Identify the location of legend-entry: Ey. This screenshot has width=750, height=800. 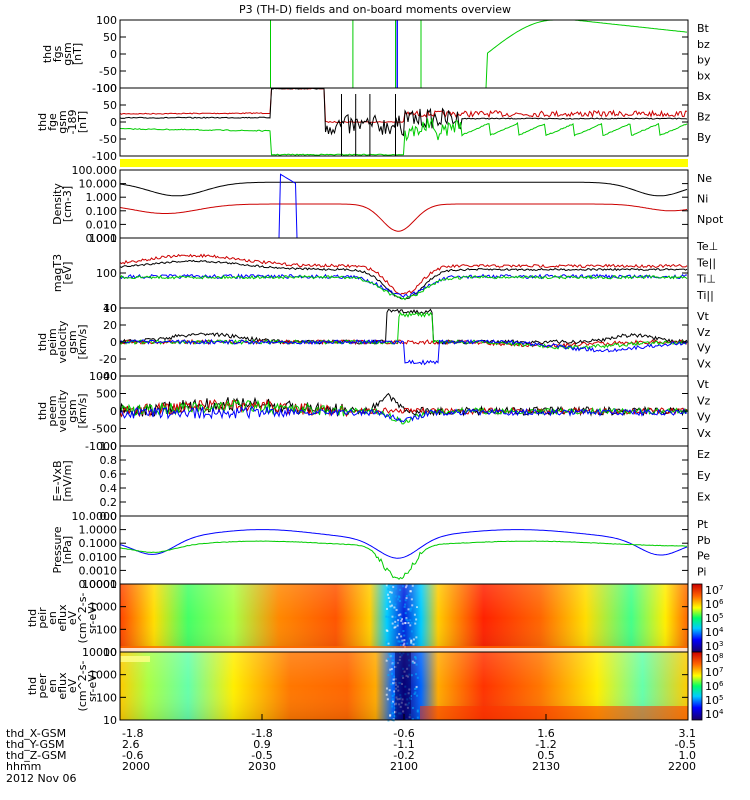
(704, 475).